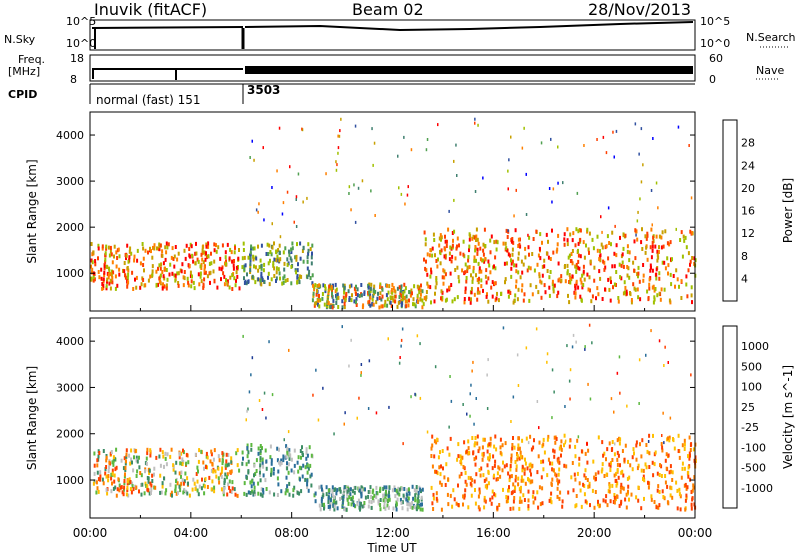 The image size is (800, 554). What do you see at coordinates (90, 533) in the screenshot?
I see `x-tick-label: 00:00` at bounding box center [90, 533].